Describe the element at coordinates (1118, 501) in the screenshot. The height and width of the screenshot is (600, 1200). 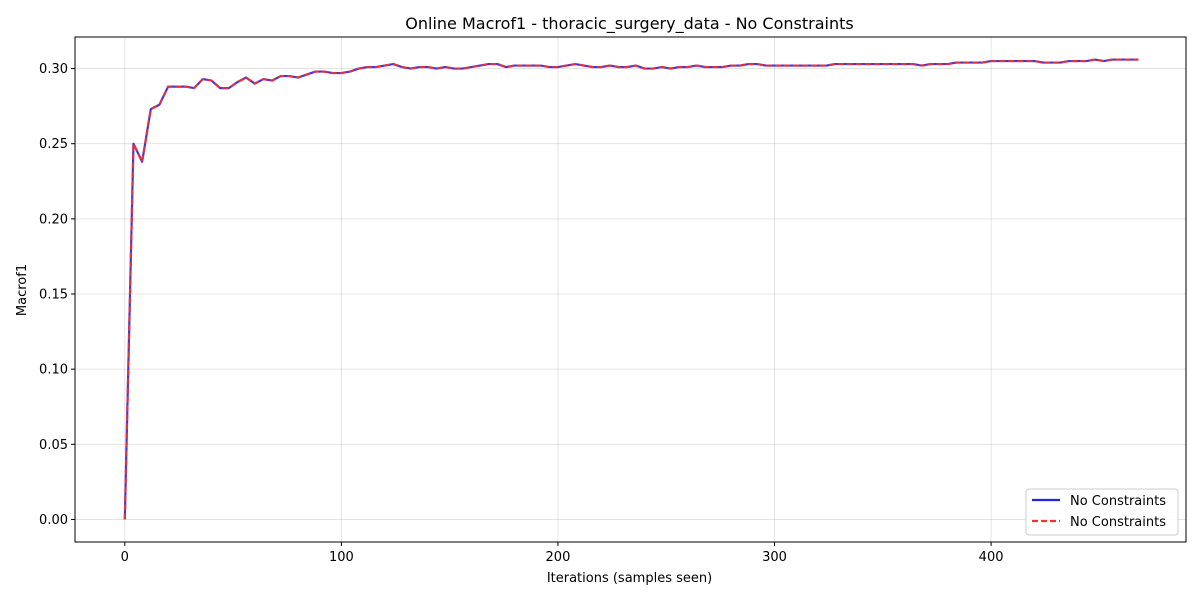
I see `legend-entry-1: No Constraints` at that location.